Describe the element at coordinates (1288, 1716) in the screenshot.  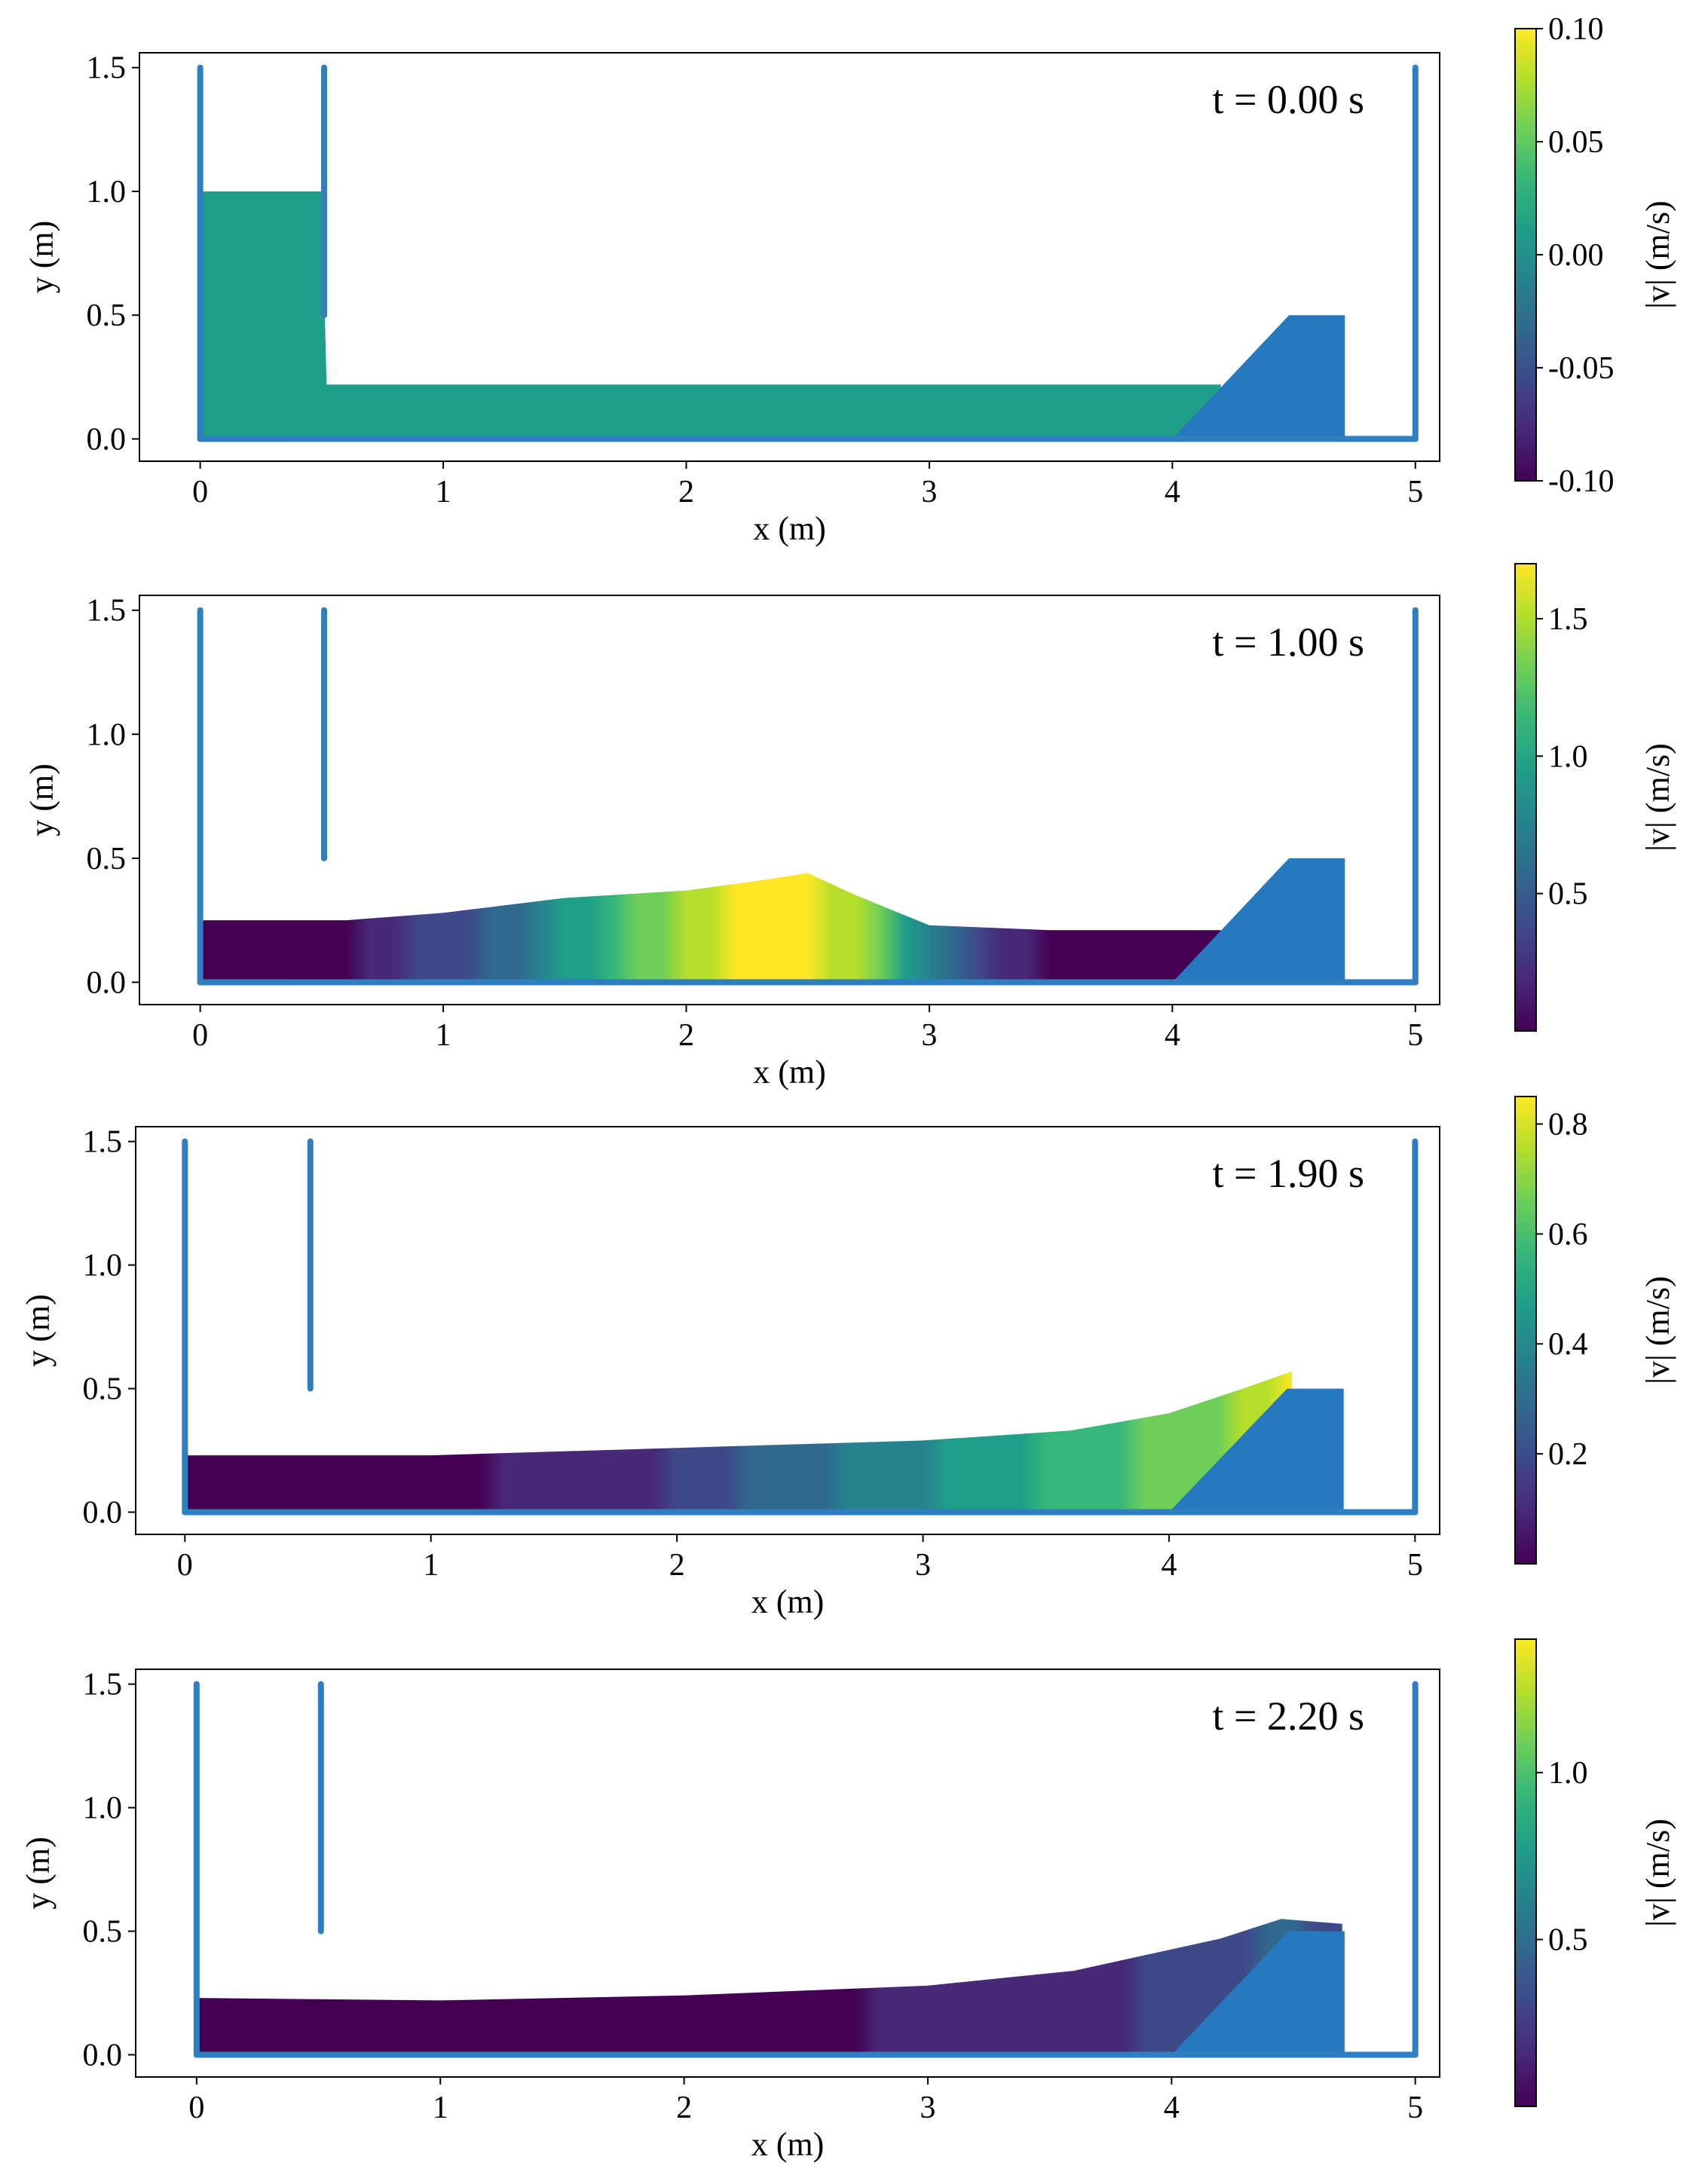
I see `time-label: t = 2.20 s` at that location.